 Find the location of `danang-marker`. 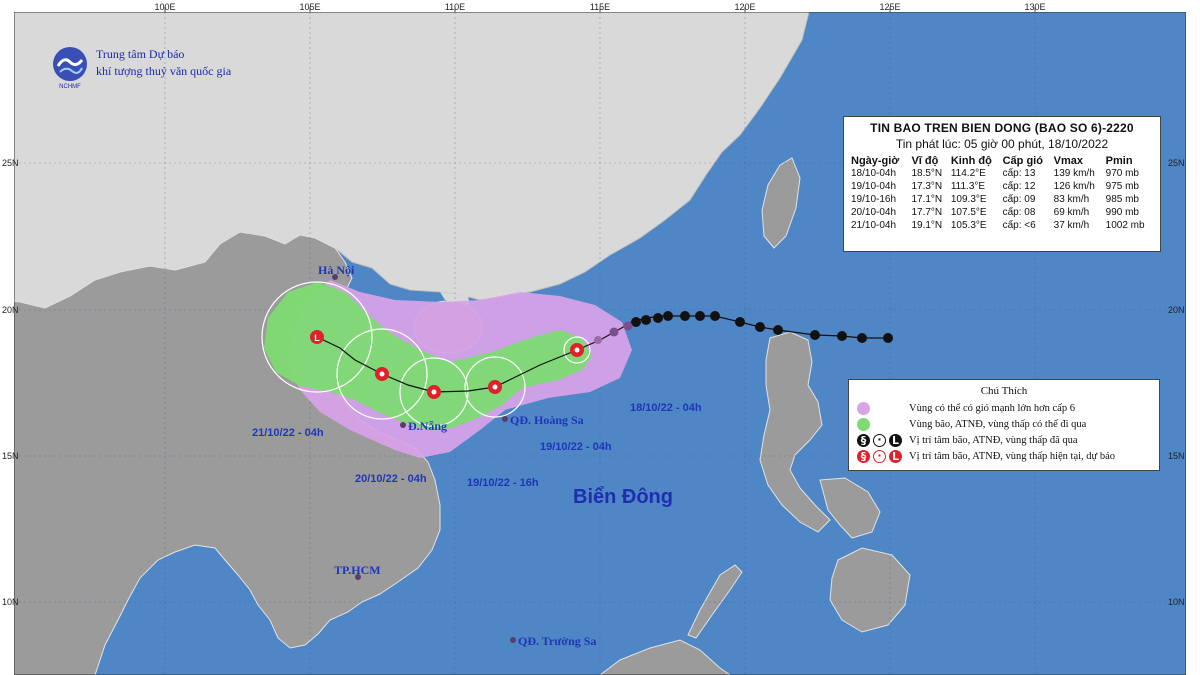

danang-marker is located at coordinates (403, 425).